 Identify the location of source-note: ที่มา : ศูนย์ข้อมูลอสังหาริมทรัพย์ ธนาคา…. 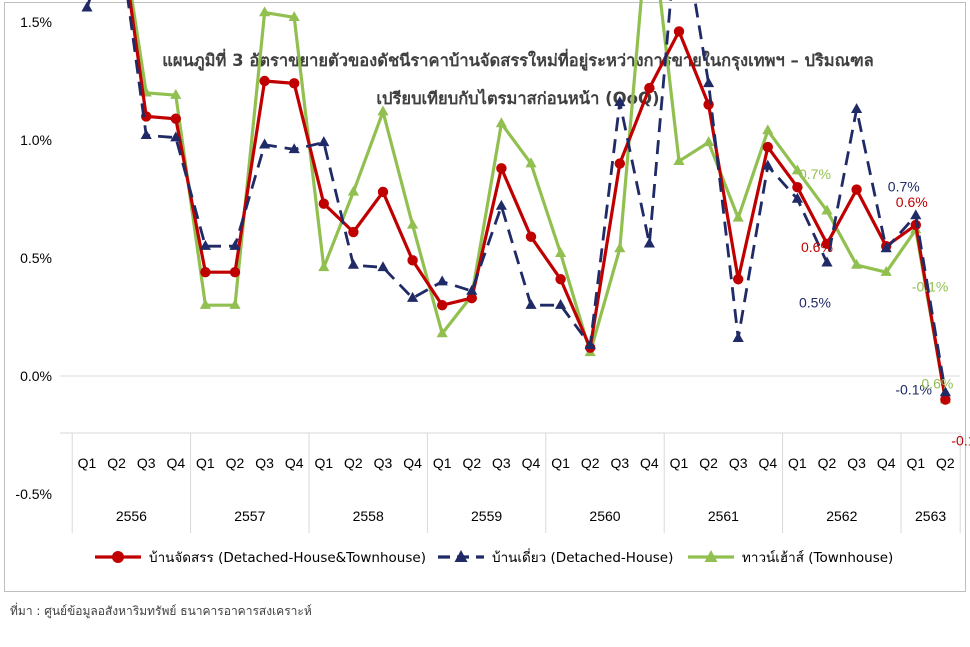
(161, 611).